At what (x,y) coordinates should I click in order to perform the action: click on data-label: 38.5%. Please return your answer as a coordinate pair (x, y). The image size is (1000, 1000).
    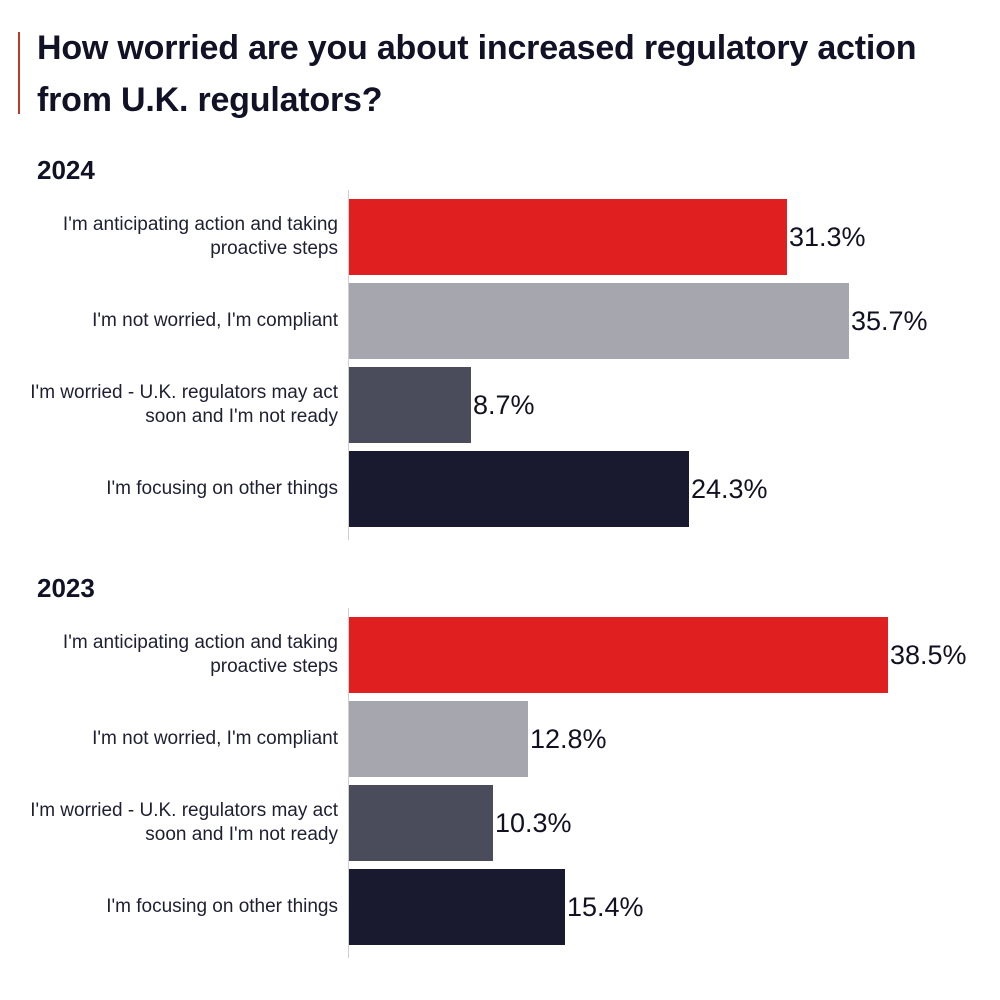
    Looking at the image, I should click on (928, 654).